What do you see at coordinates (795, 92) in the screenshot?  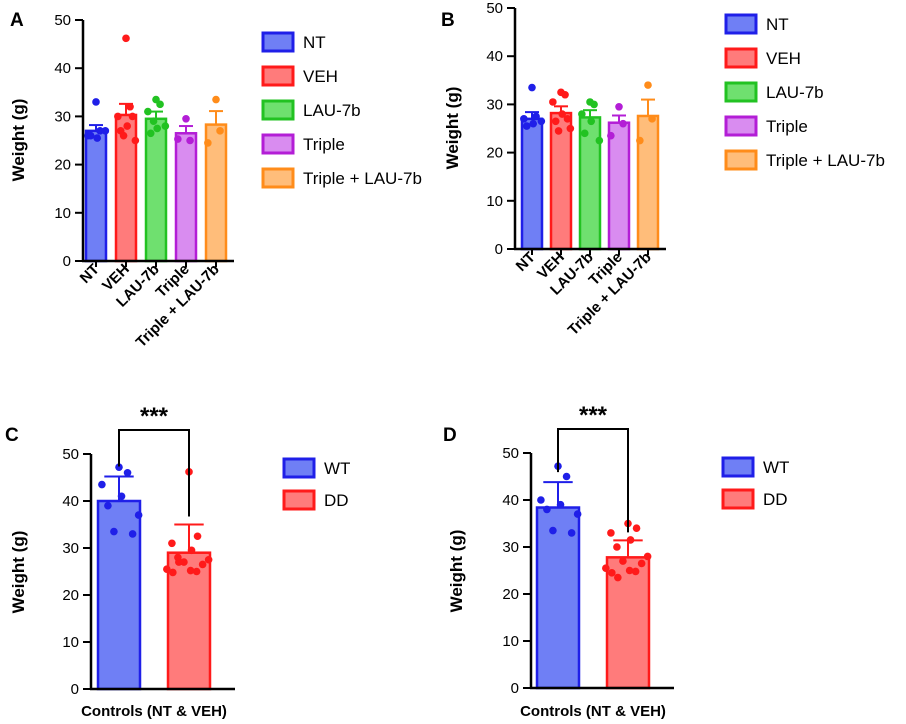 I see `legend-label: LAU-7b` at bounding box center [795, 92].